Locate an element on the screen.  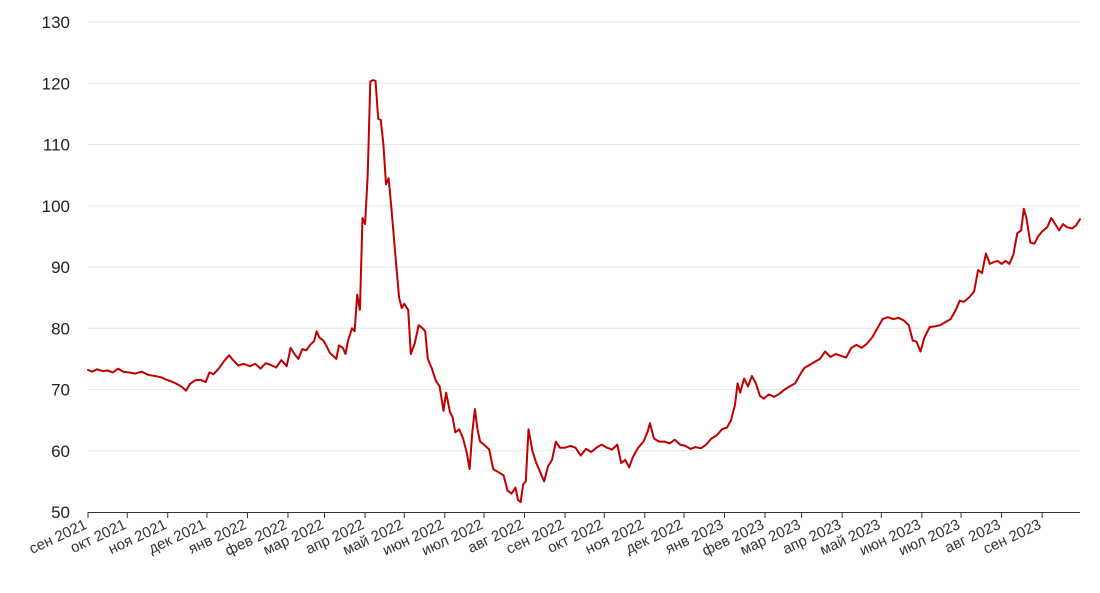
y-tick-label: 120 is located at coordinates (56, 83).